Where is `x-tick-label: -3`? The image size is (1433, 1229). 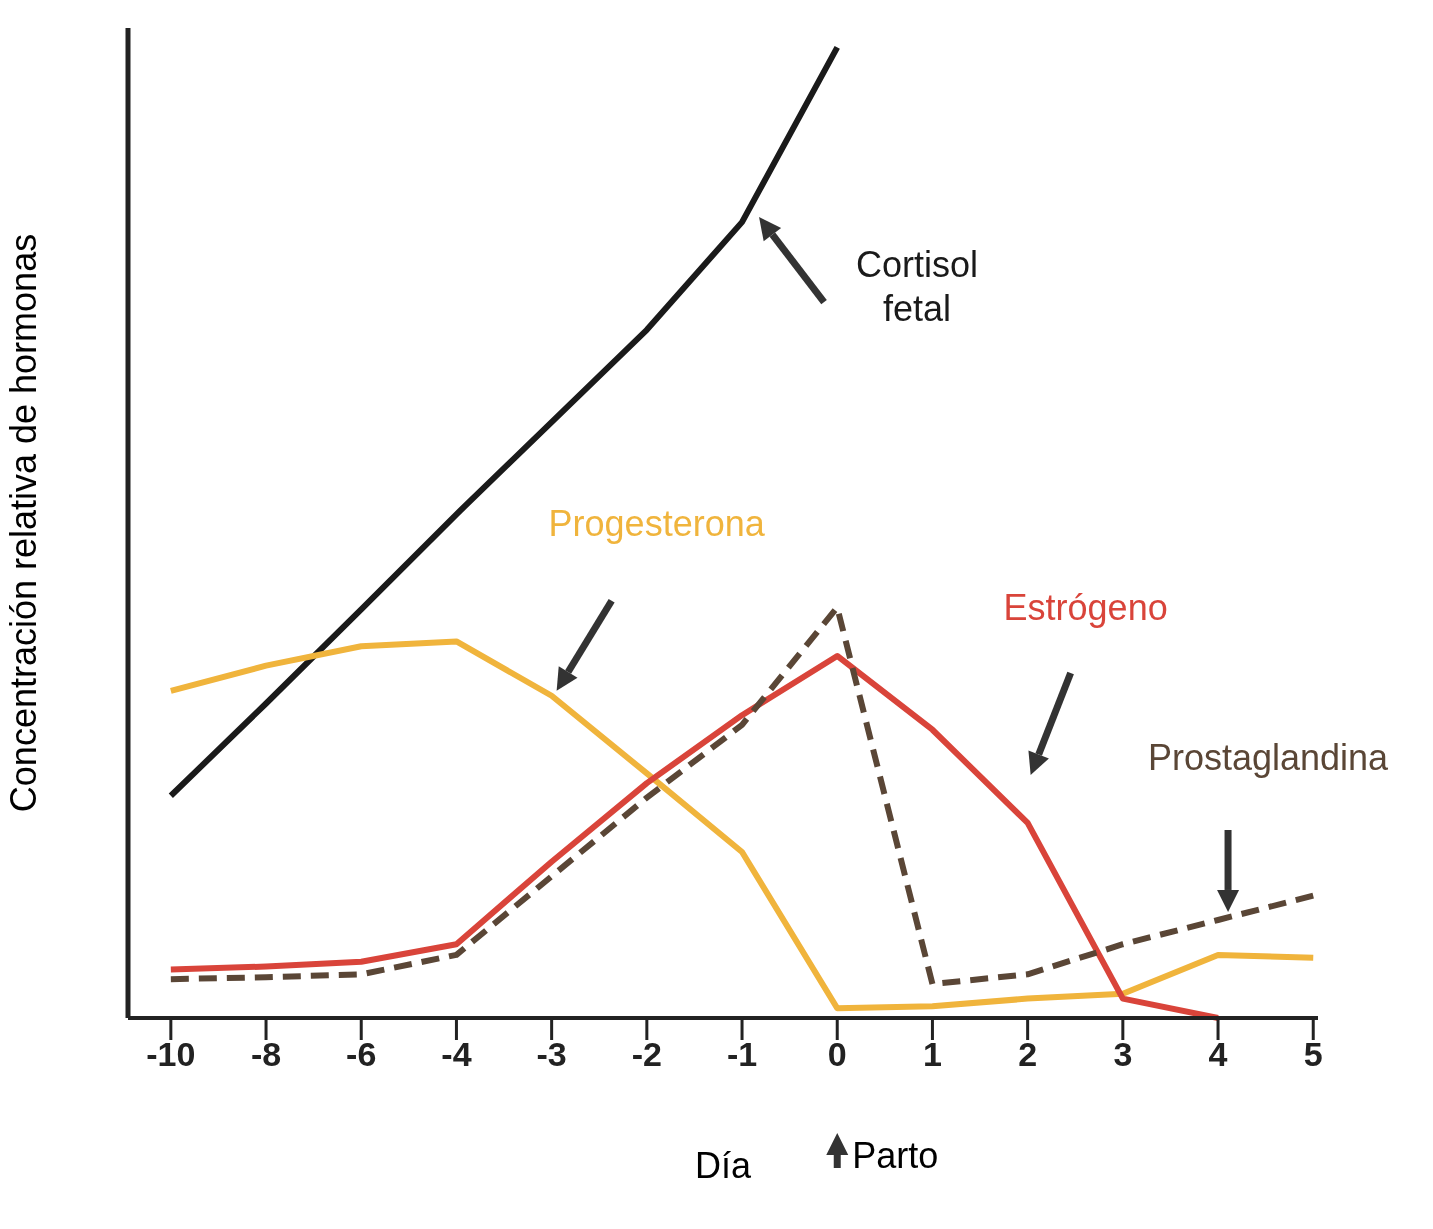
x-tick-label: -3 is located at coordinates (551, 1054).